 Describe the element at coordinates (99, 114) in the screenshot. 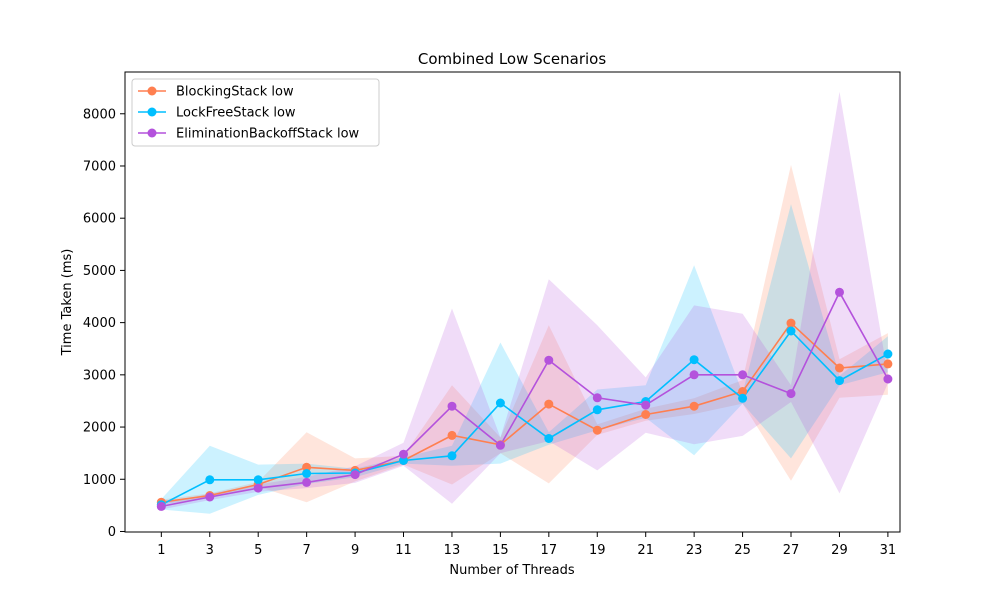

I see `y-tick-label: 8000` at that location.